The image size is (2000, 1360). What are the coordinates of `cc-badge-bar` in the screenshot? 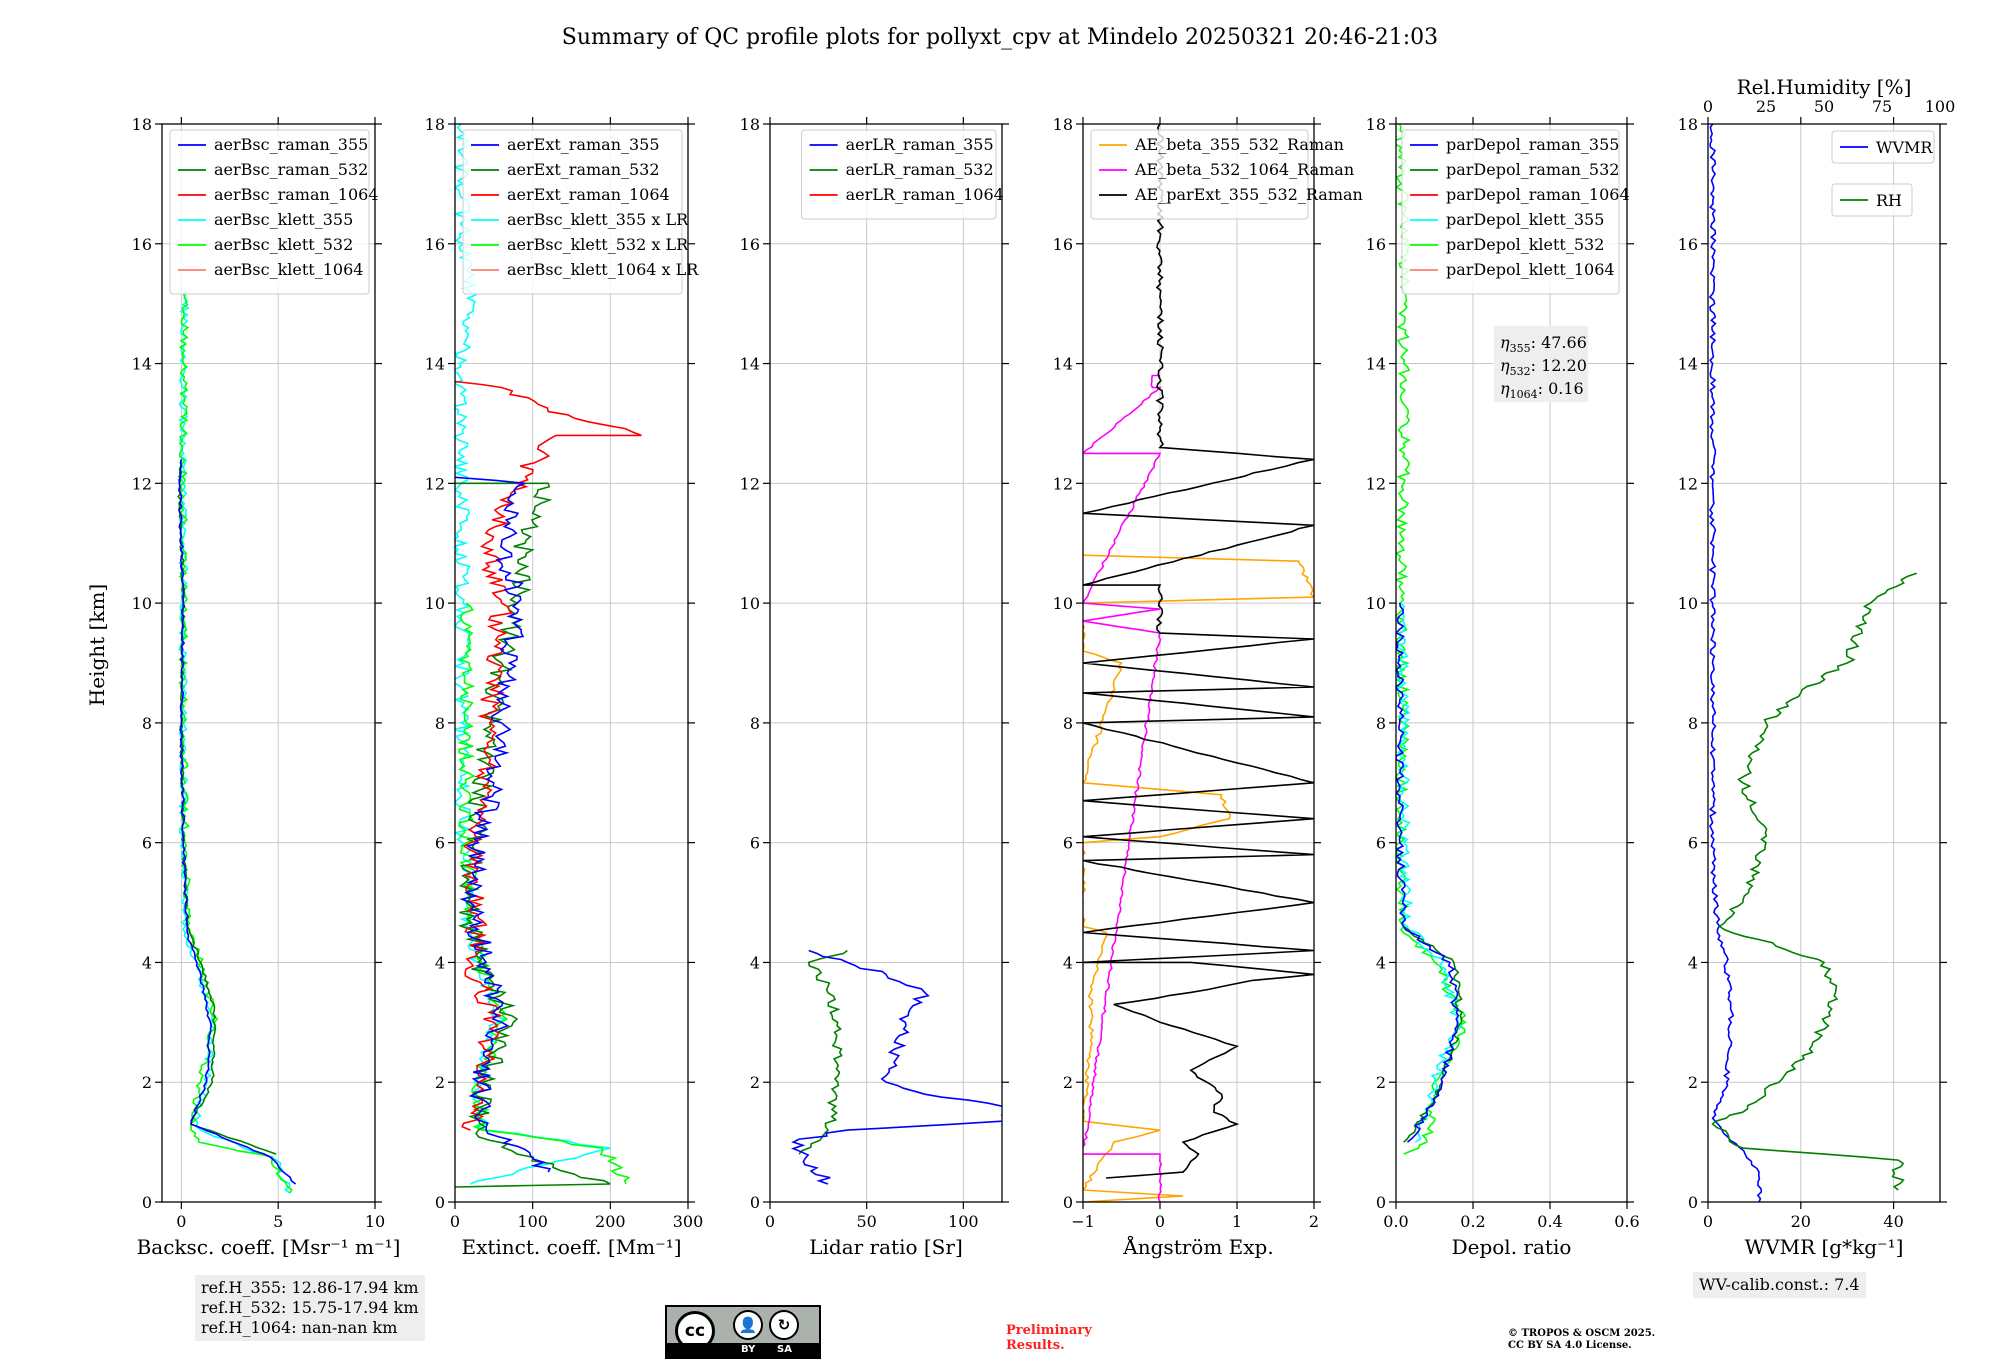 It's located at (743, 1350).